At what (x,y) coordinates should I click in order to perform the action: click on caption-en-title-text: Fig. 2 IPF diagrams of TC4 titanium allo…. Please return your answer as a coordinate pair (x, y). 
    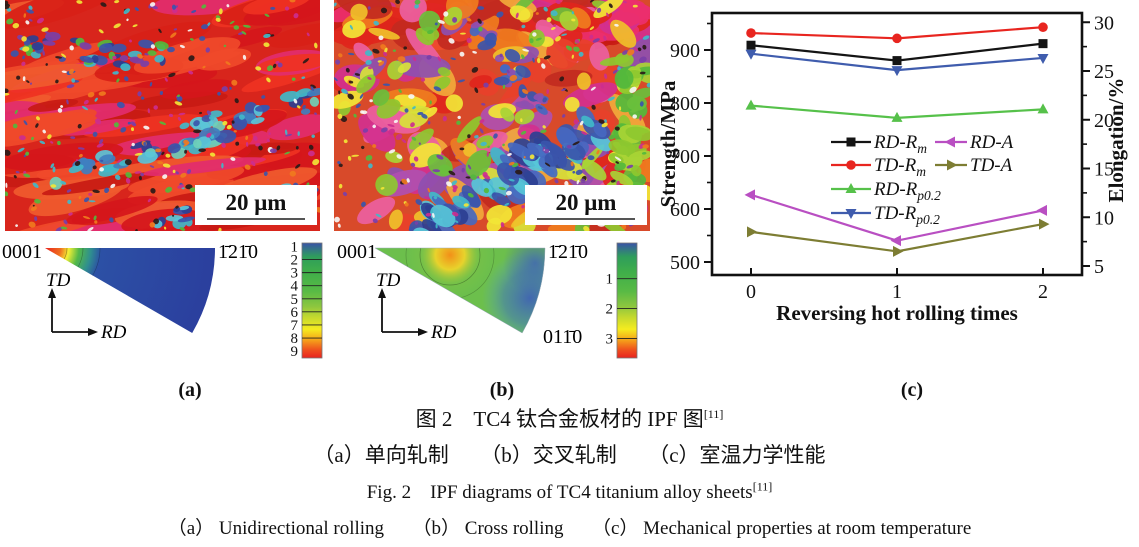
    Looking at the image, I should click on (559, 492).